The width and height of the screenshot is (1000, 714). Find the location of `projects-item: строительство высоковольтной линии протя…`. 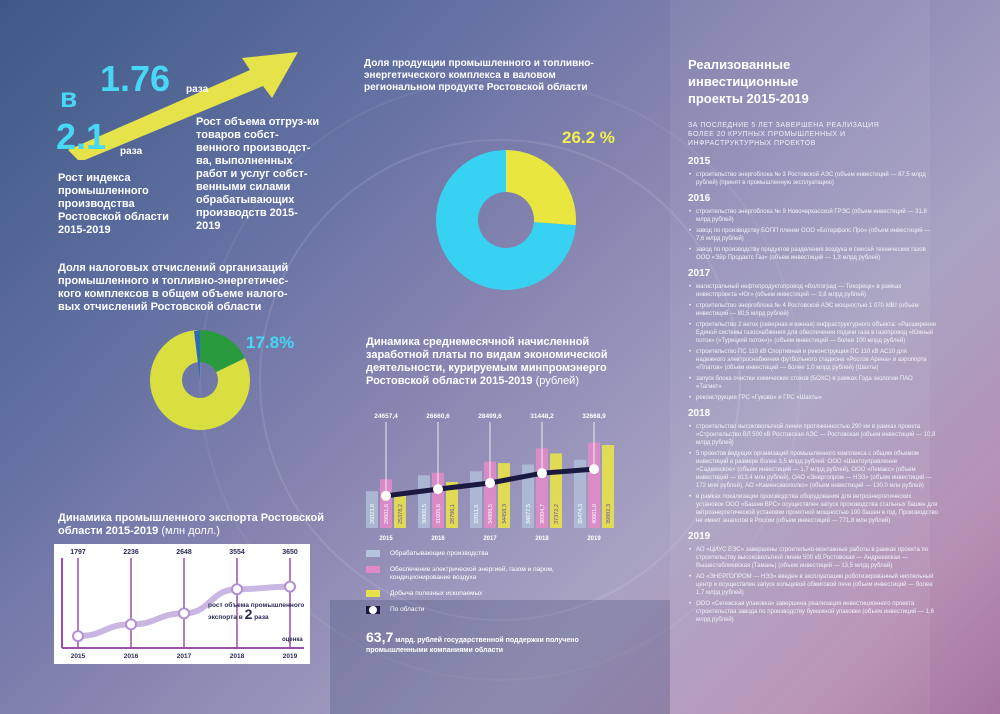

projects-item: строительство высоковольтной линии протя… is located at coordinates (813, 435).